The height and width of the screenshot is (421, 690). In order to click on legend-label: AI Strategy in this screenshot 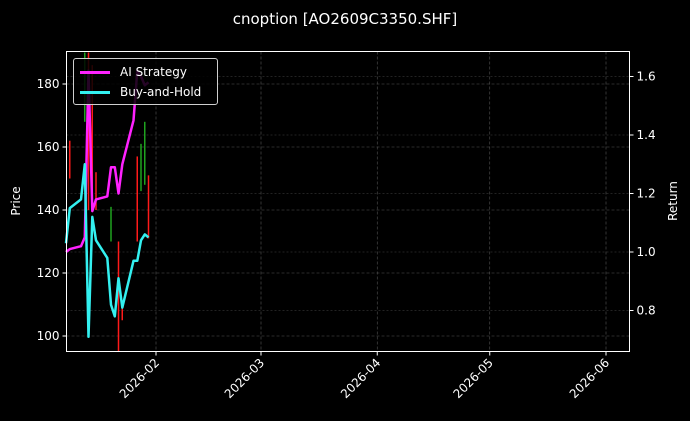, I will do `click(153, 72)`.